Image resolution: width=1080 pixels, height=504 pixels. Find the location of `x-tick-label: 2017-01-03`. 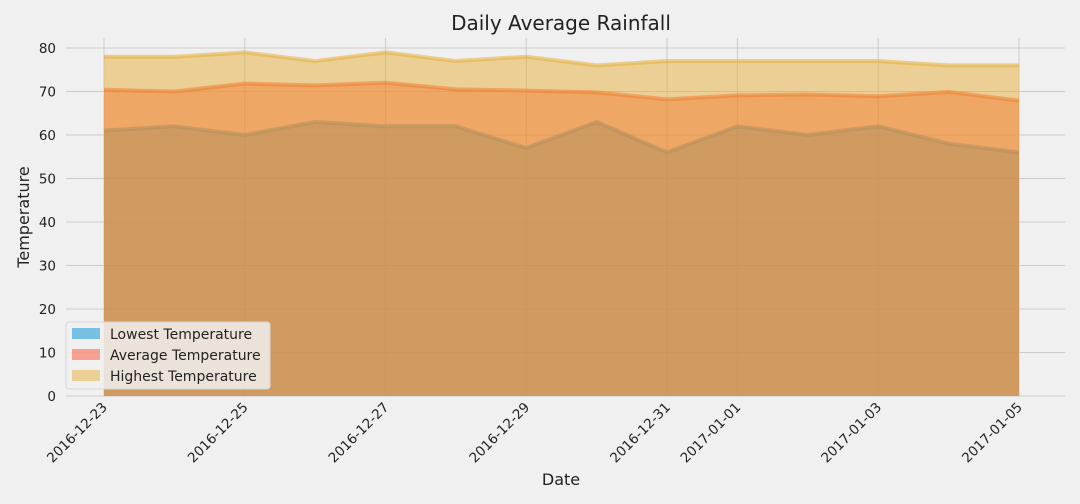

x-tick-label: 2017-01-03 is located at coordinates (851, 433).